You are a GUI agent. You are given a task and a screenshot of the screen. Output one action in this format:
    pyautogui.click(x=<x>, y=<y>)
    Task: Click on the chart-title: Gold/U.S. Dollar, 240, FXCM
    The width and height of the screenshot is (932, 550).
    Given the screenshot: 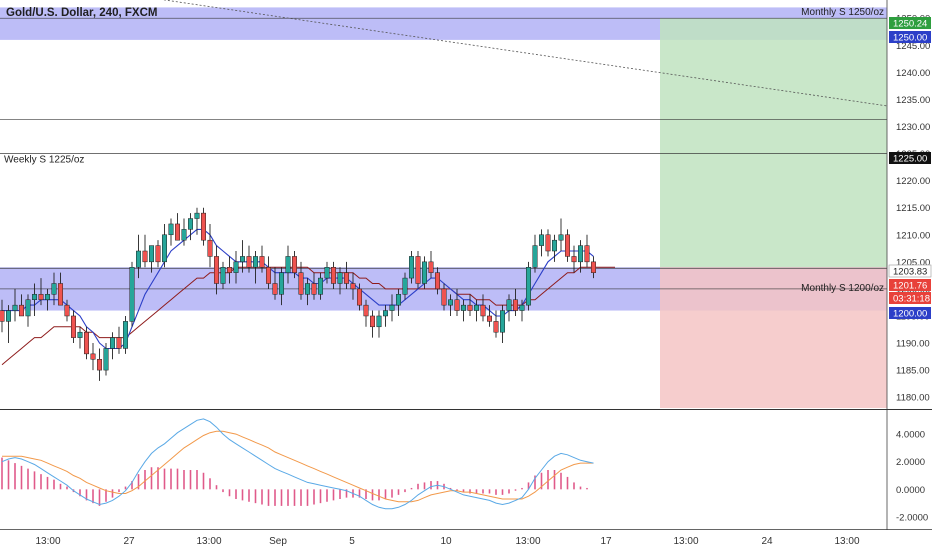 What is the action you would take?
    pyautogui.click(x=81, y=13)
    